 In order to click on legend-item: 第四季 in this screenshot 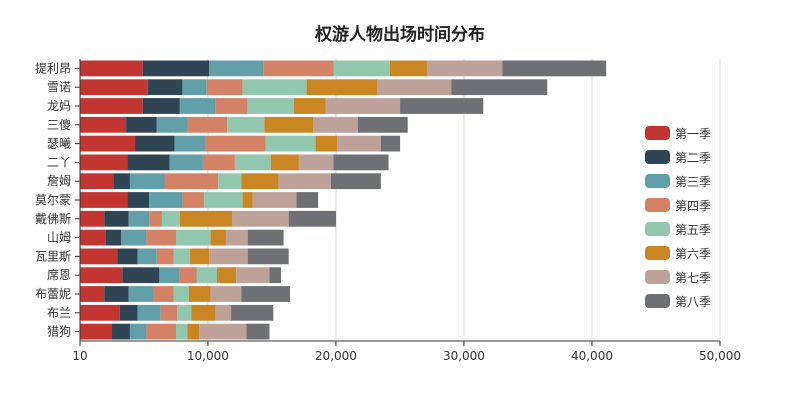, I will do `click(695, 206)`.